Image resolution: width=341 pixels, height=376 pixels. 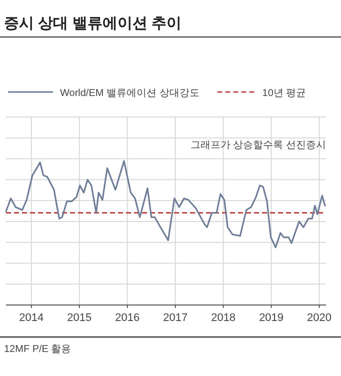 What do you see at coordinates (127, 318) in the screenshot?
I see `x-tick-label: 2016` at bounding box center [127, 318].